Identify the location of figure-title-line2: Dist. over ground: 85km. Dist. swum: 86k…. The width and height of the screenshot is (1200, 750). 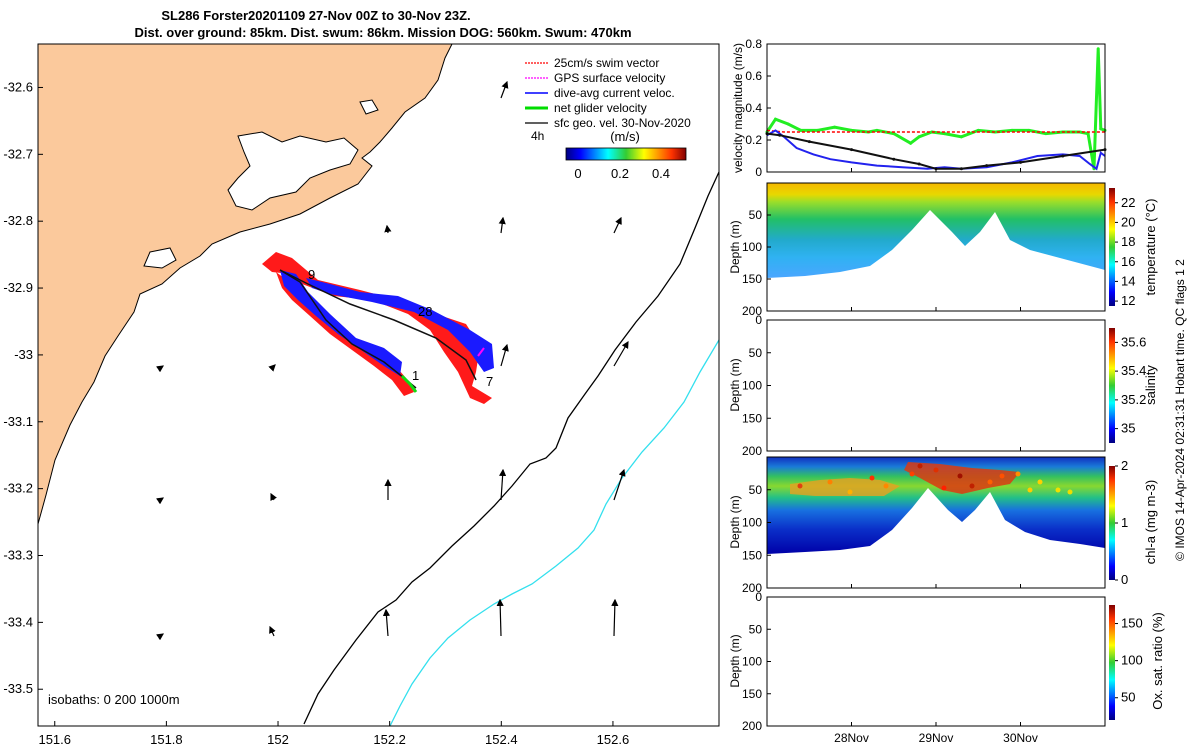
(382, 32).